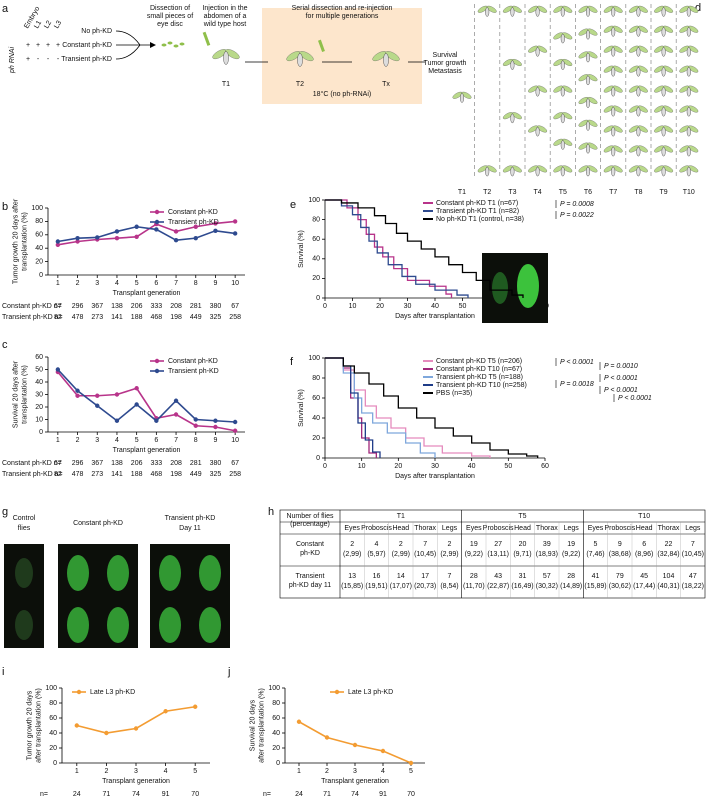 This screenshot has width=708, height=798. What do you see at coordinates (693, 586) in the screenshot?
I see `cell-percent: (18,22)` at bounding box center [693, 586].